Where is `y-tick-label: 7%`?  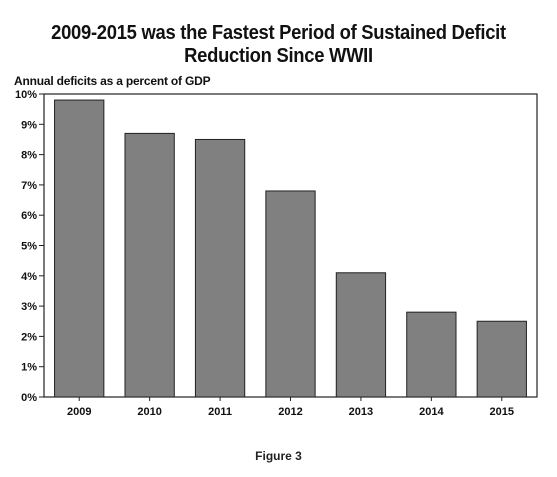 y-tick-label: 7% is located at coordinates (29, 186).